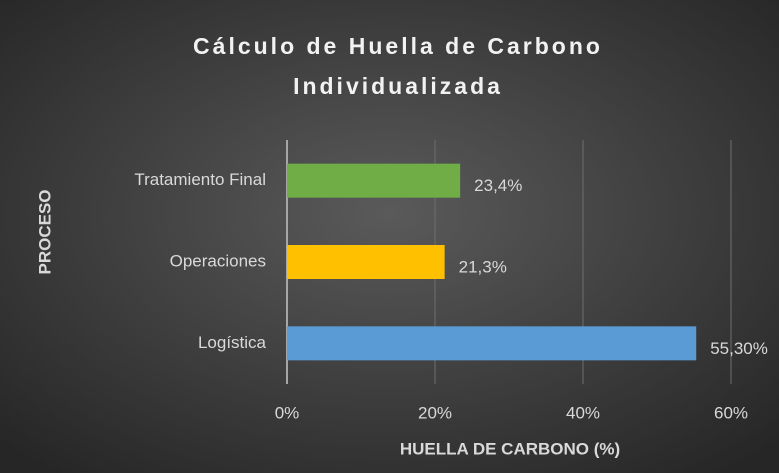  Describe the element at coordinates (44, 231) in the screenshot. I see `y-axis-title: PROCESO` at that location.